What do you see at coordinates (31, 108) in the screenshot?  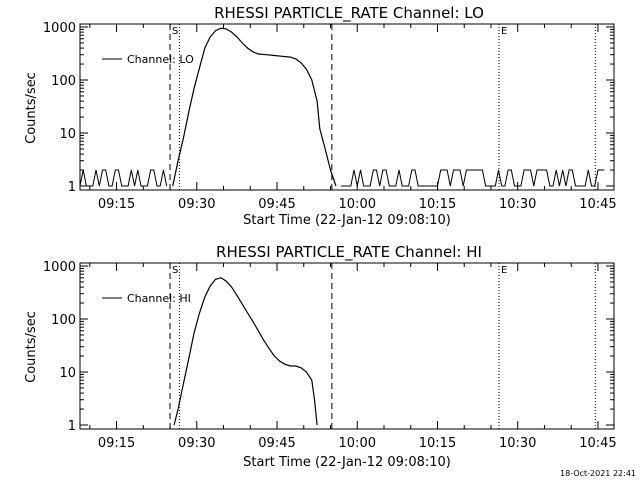 I see `y-axis-label-lo: Counts/sec` at bounding box center [31, 108].